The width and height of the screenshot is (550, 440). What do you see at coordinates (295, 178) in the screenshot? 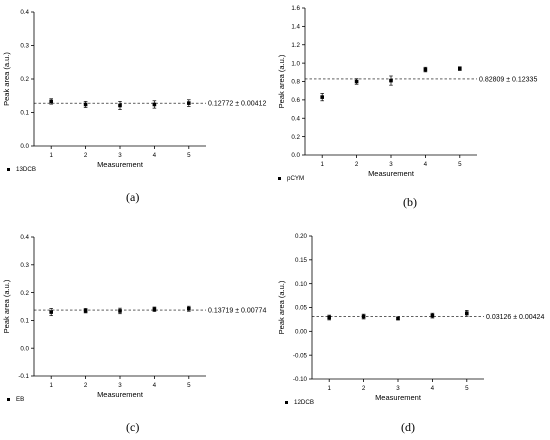
I see `legend-label: pCYM` at bounding box center [295, 178].